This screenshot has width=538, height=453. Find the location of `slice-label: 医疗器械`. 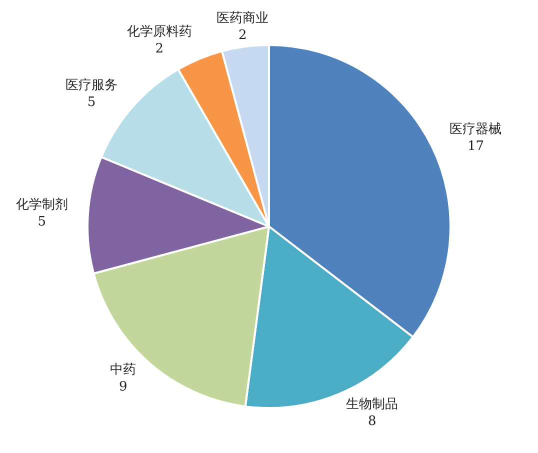

slice-label: 医疗器械 is located at coordinates (476, 129).